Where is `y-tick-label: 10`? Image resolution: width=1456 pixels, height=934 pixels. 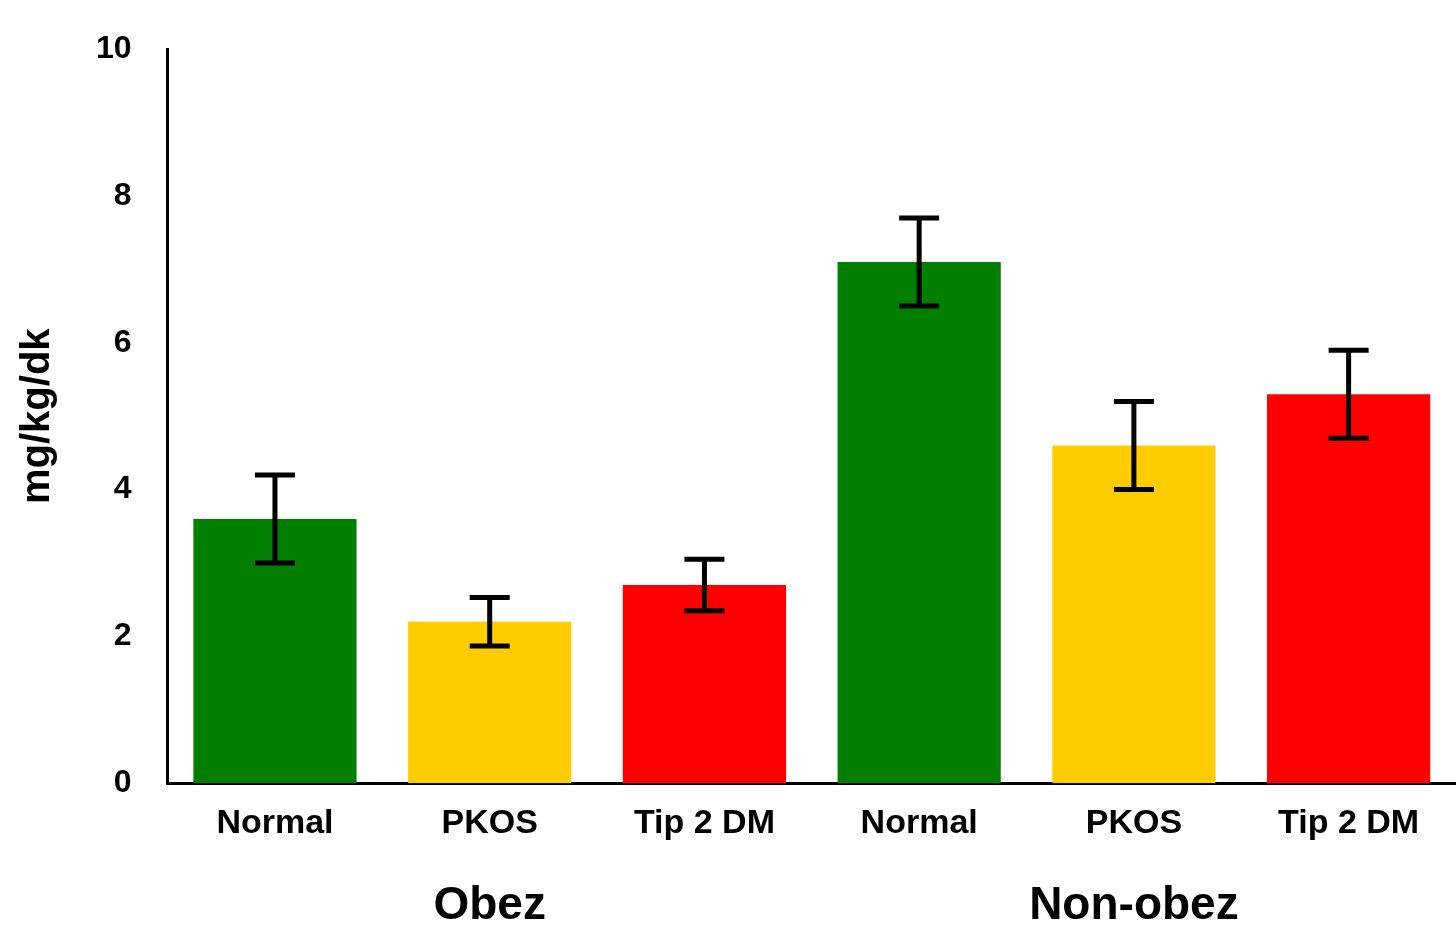
y-tick-label: 10 is located at coordinates (114, 47).